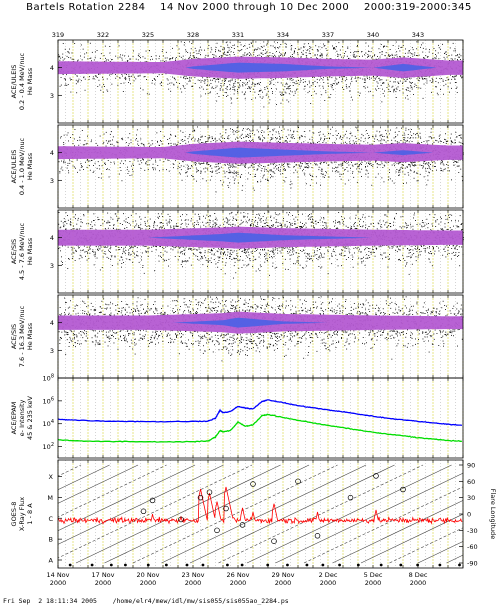 The height and width of the screenshot is (610, 498). Describe the element at coordinates (48, 400) in the screenshot. I see `y-tick-label: 10⁶` at that location.